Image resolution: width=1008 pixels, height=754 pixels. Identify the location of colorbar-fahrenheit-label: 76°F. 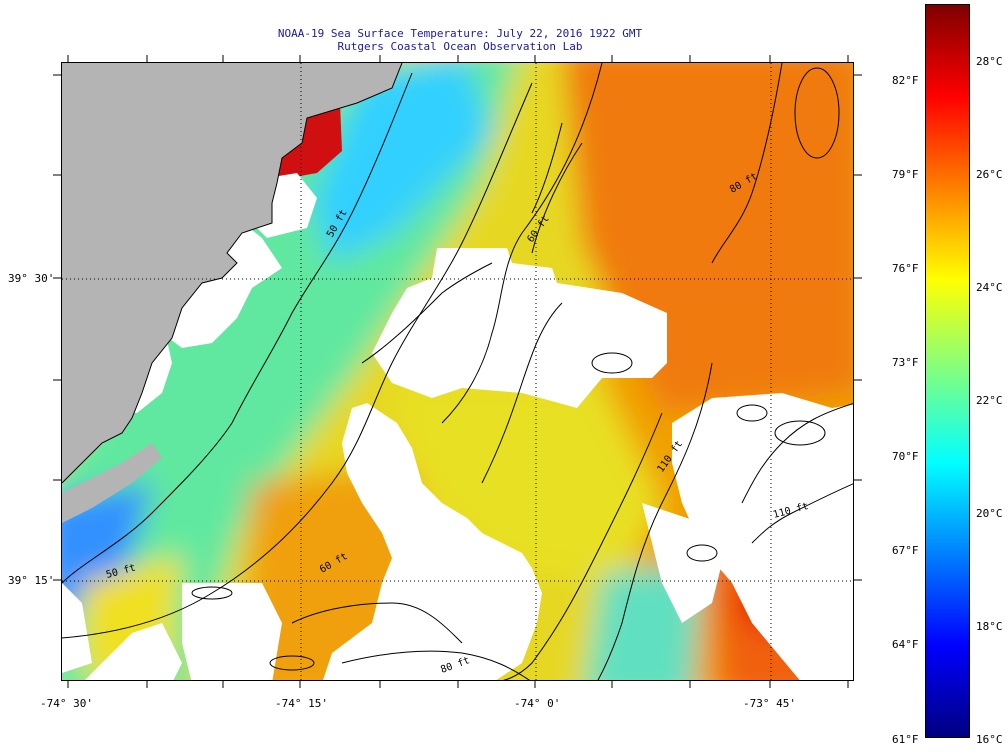
(905, 268).